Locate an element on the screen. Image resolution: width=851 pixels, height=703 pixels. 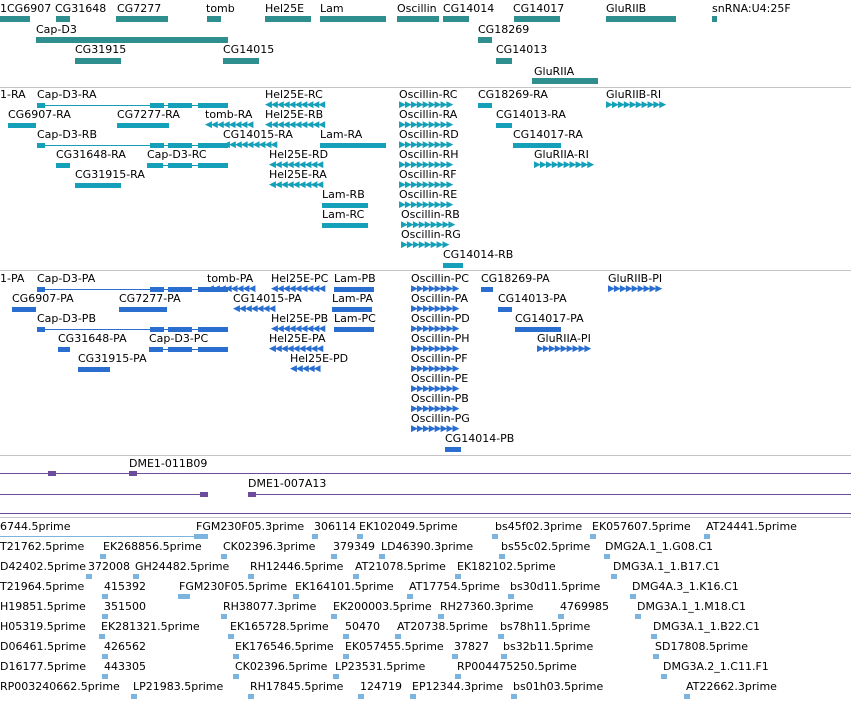
peptide-label: Oscillin-PF is located at coordinates (439, 358).